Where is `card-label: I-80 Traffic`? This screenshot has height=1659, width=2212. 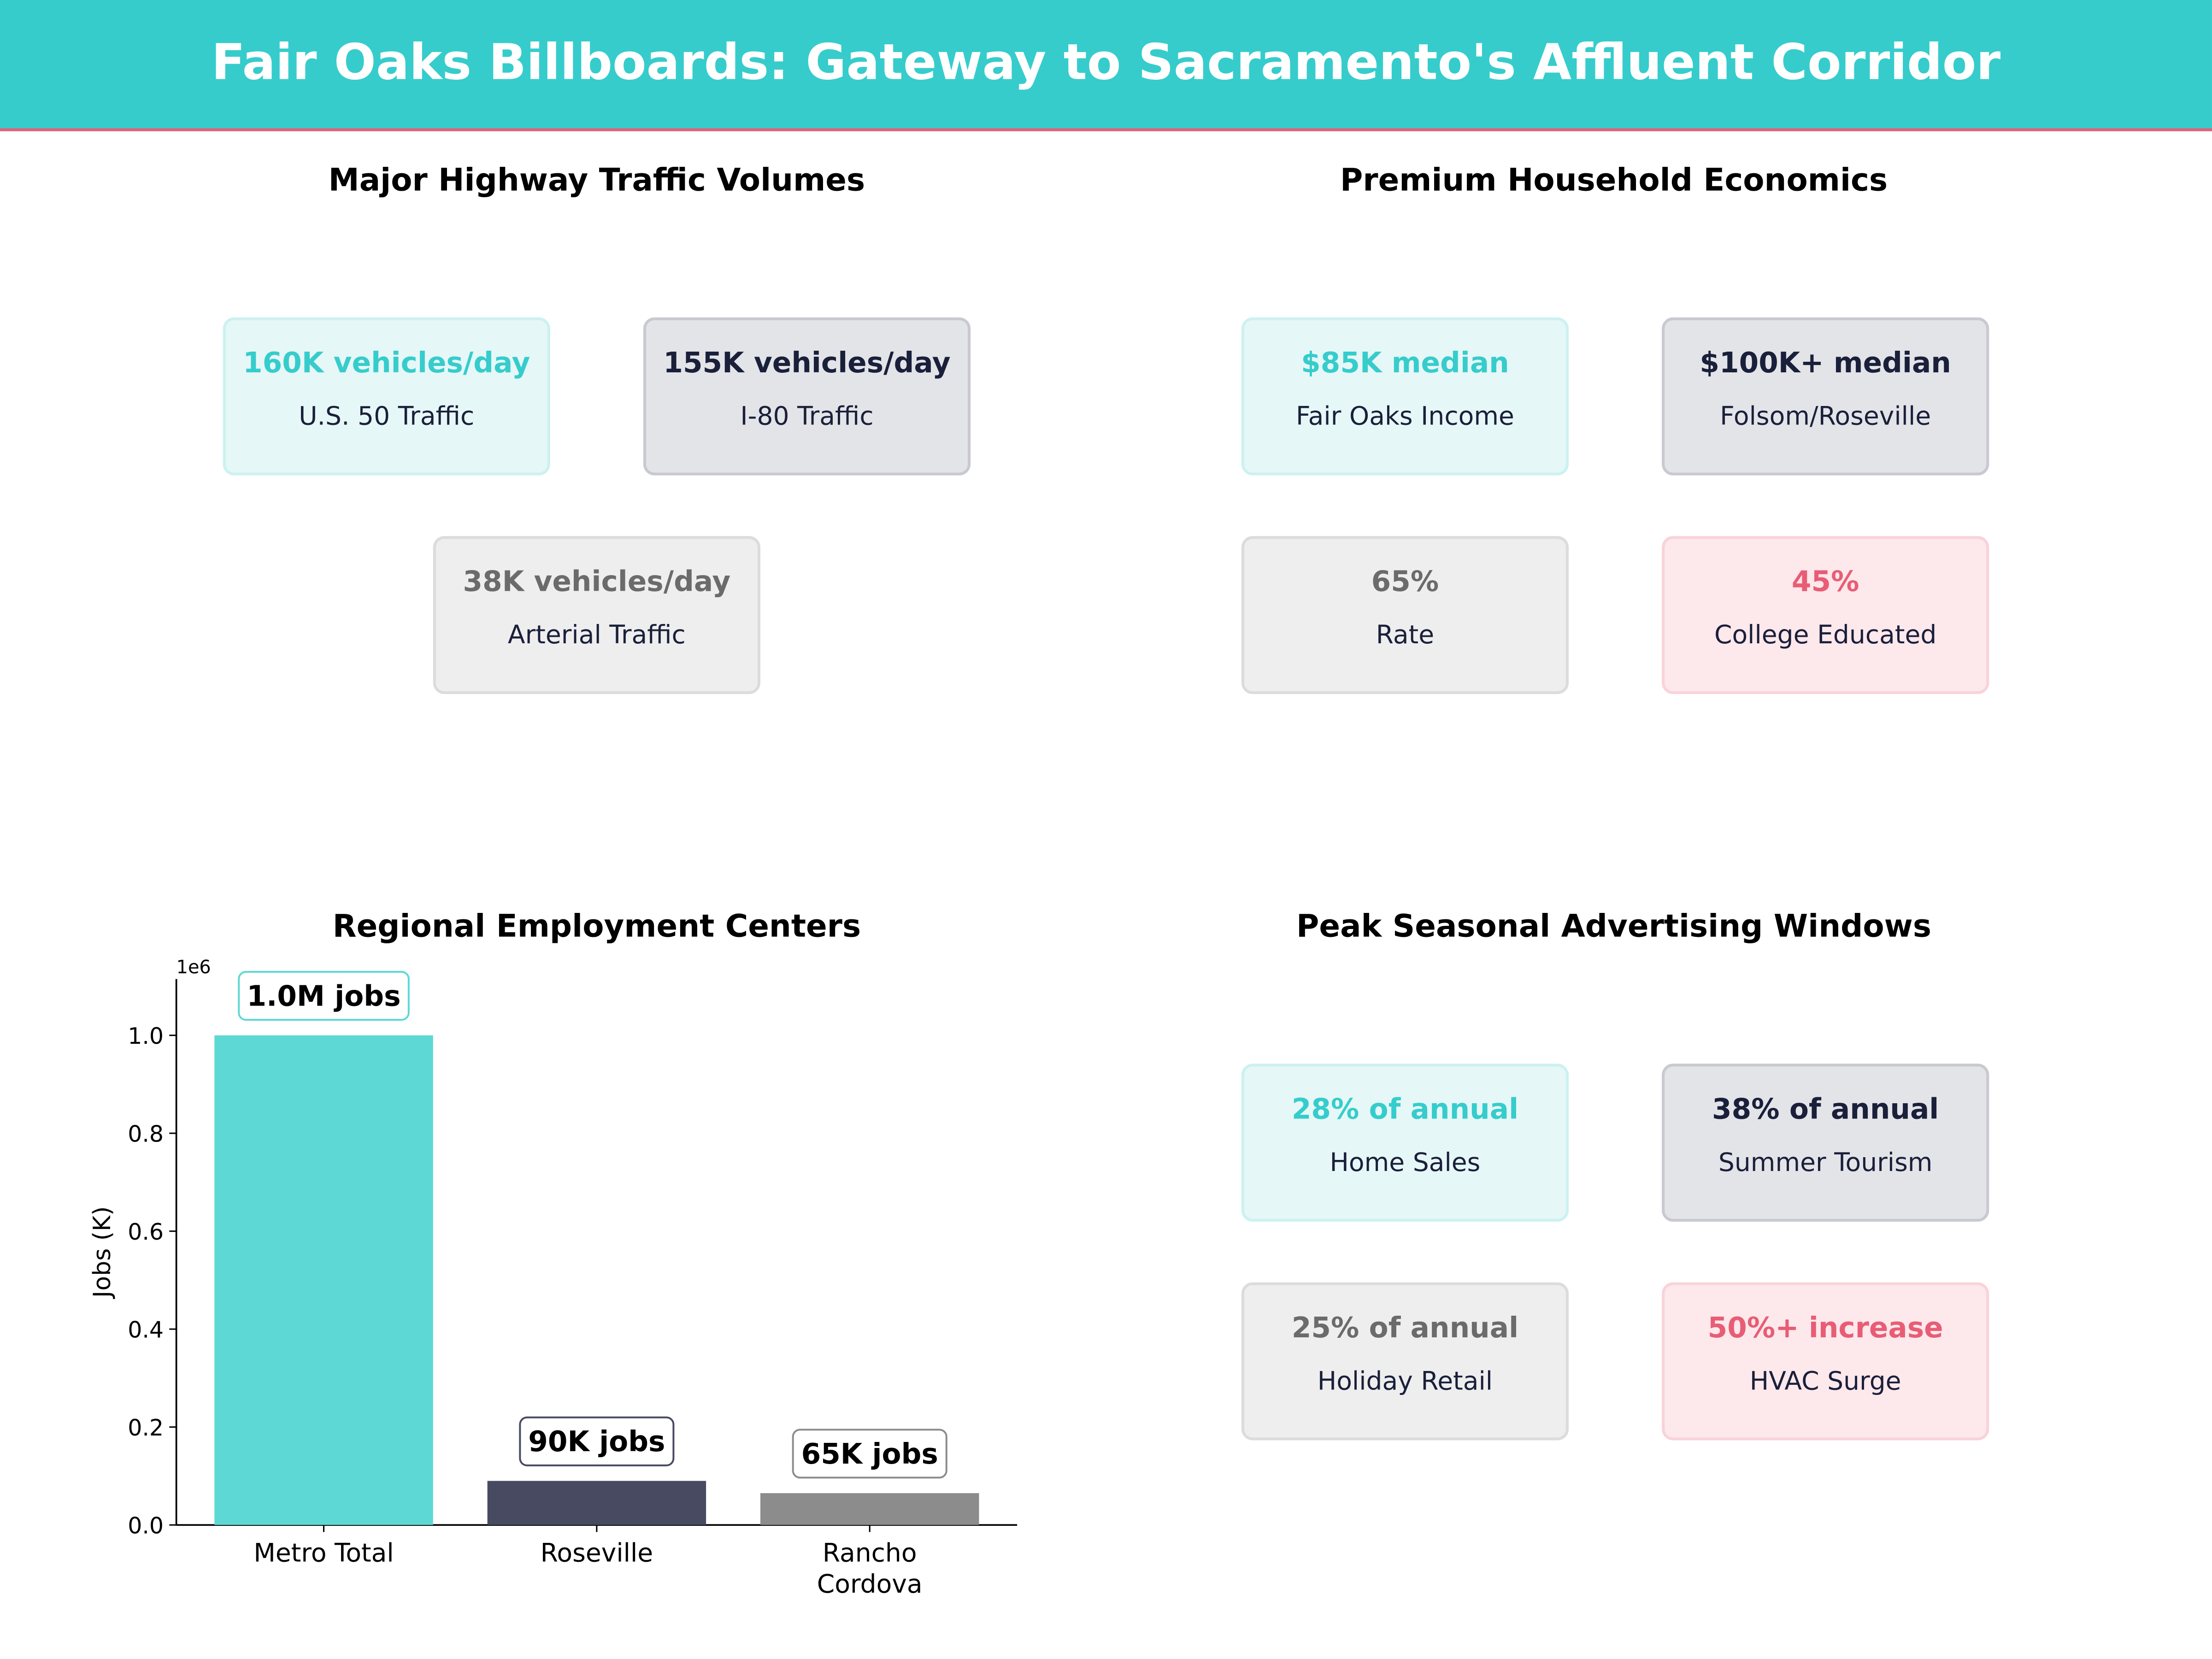 card-label: I-80 Traffic is located at coordinates (807, 417).